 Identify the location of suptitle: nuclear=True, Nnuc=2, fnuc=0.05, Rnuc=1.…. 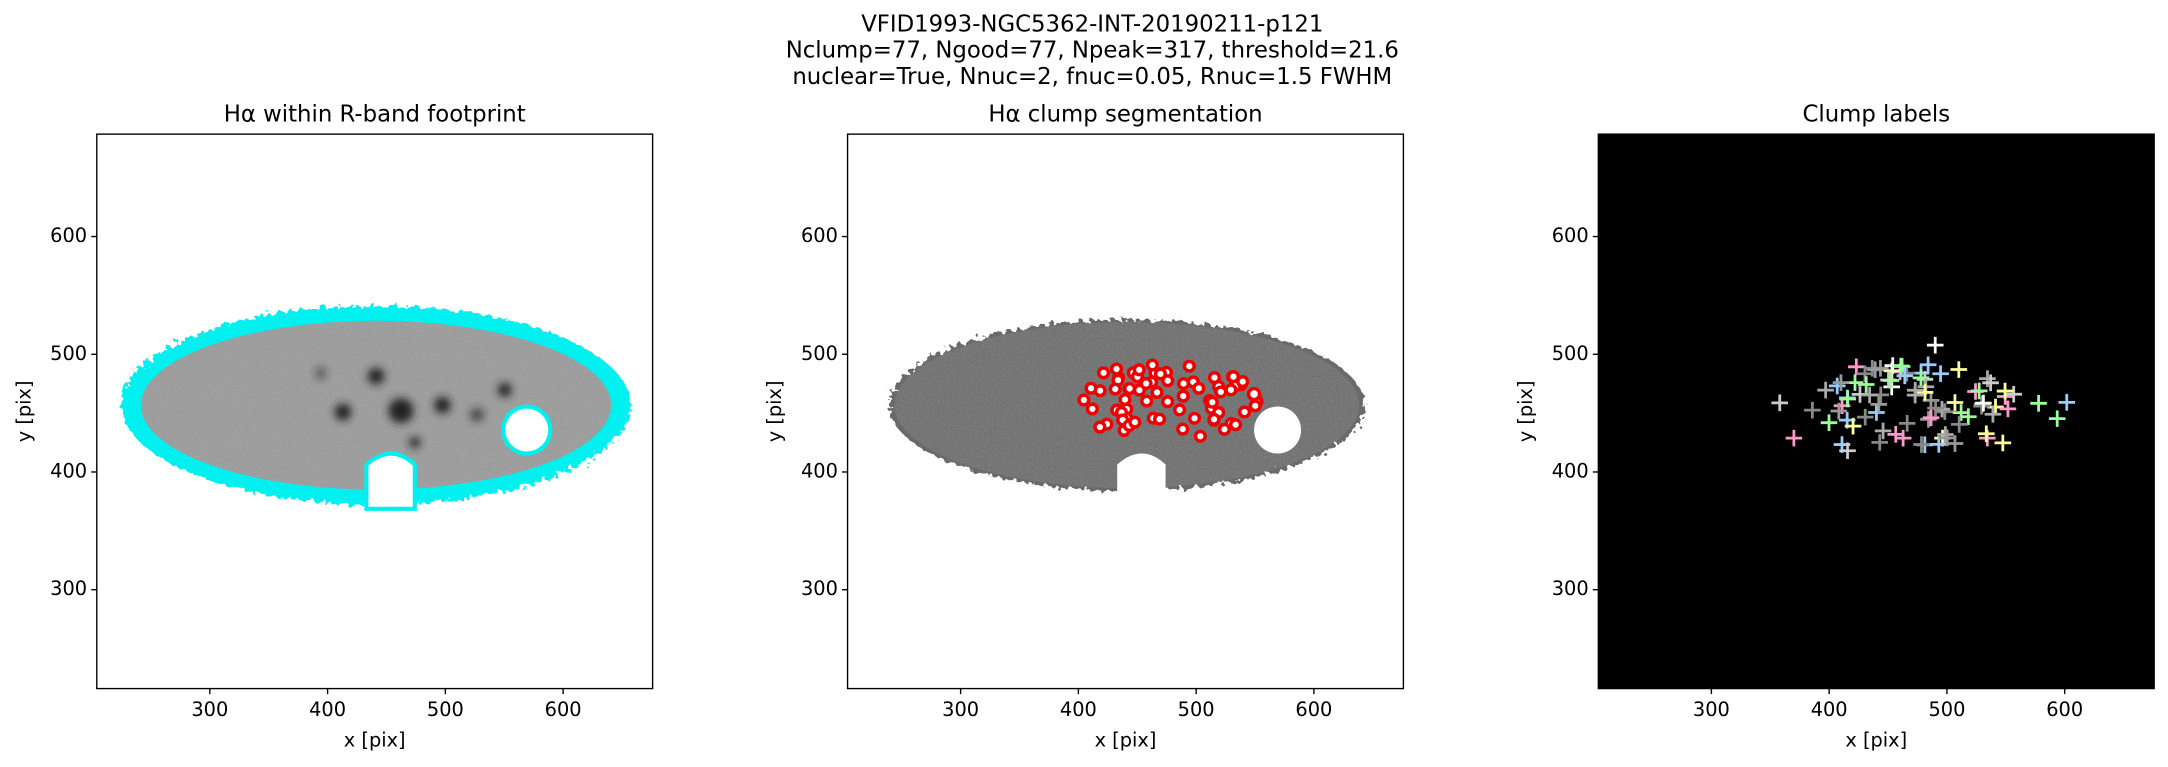
(1092, 77).